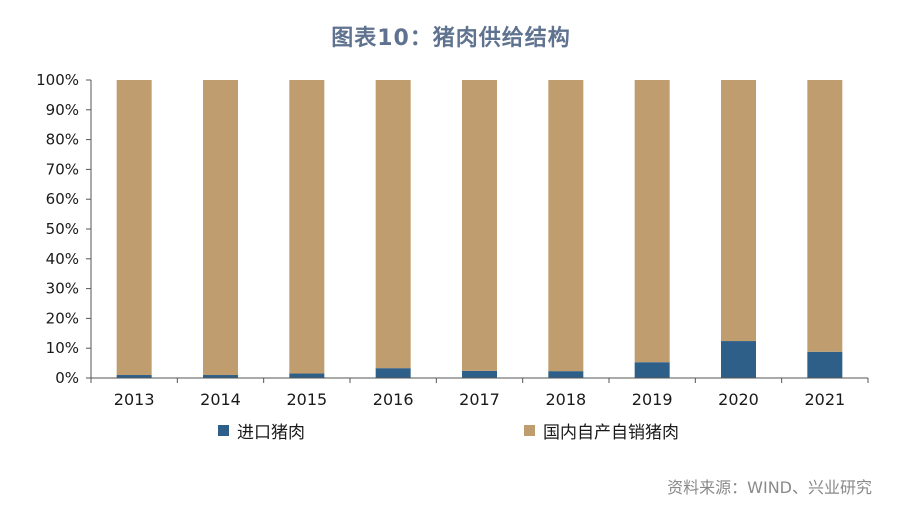  What do you see at coordinates (220, 399) in the screenshot?
I see `x-tick-label: 2014` at bounding box center [220, 399].